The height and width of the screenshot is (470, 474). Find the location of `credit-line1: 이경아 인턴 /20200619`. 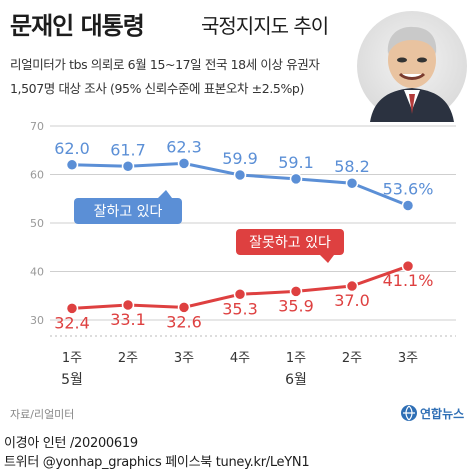

credit-line1: 이경아 인턴 /20200619 is located at coordinates (71, 443).